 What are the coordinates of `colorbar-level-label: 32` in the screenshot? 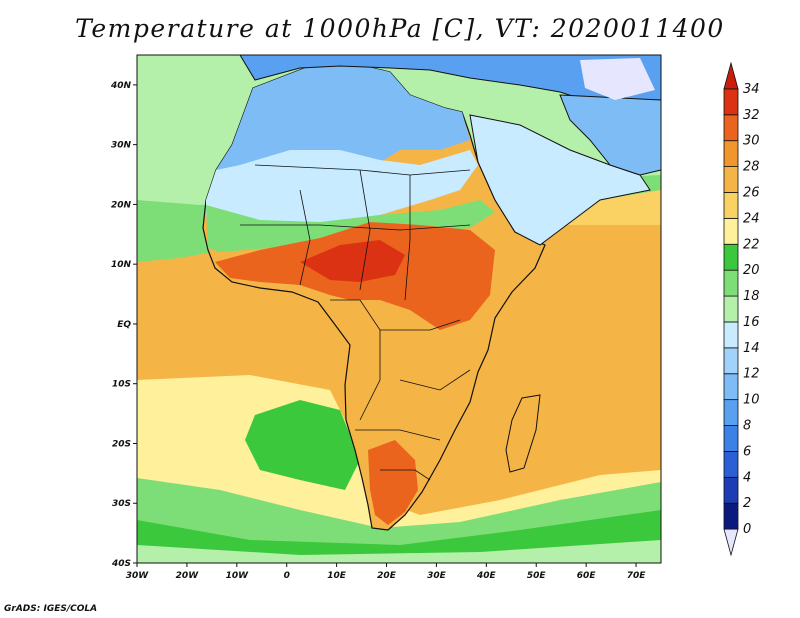 It's located at (751, 115).